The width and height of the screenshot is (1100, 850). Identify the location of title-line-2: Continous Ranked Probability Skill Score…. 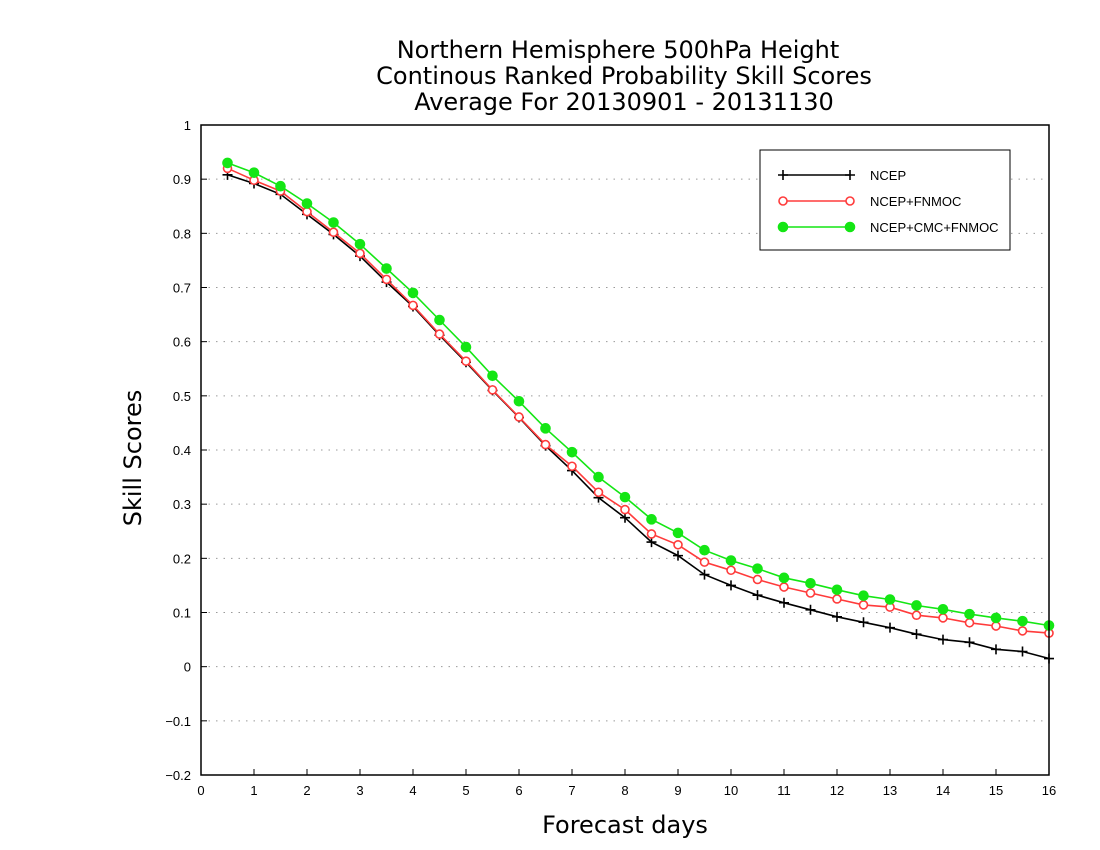
(624, 76).